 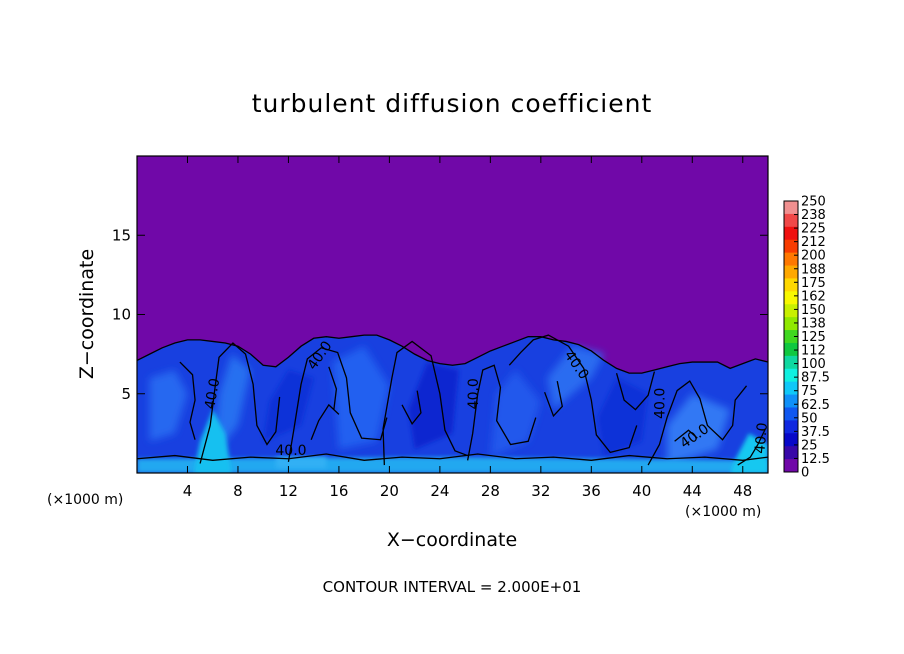 What do you see at coordinates (805, 473) in the screenshot?
I see `colorbar-label: 0` at bounding box center [805, 473].